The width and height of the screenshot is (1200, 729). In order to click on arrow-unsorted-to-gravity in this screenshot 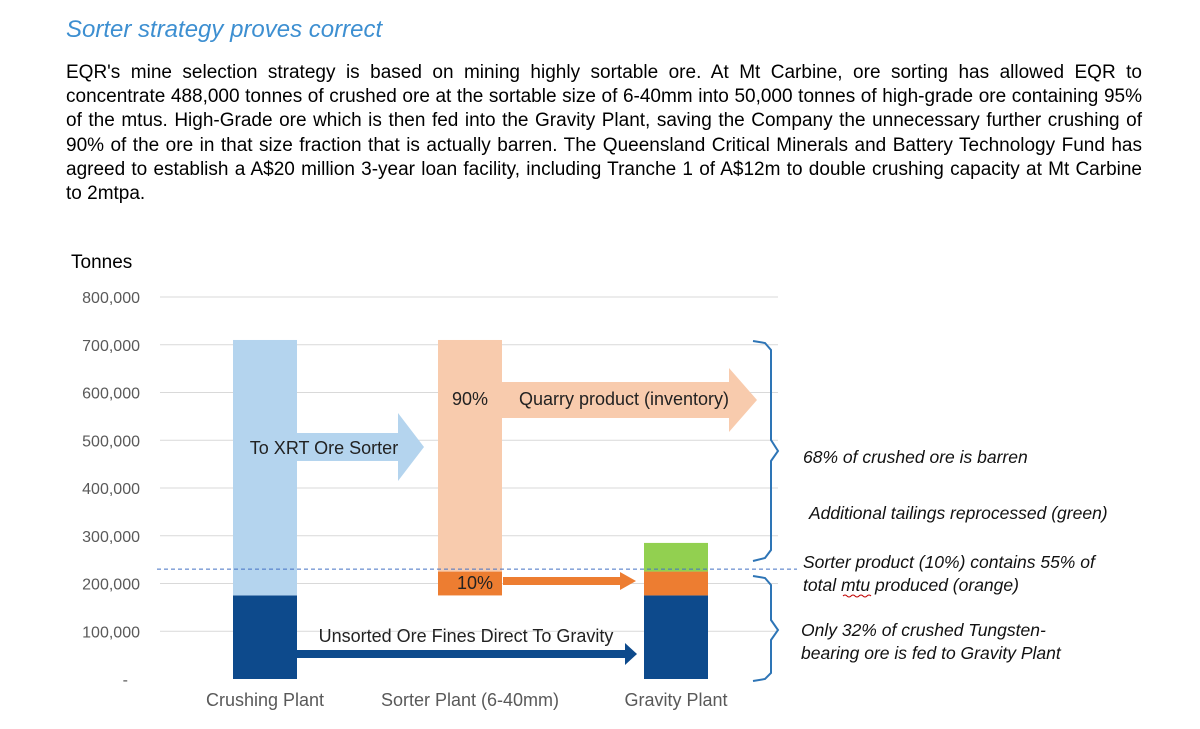, I will do `click(467, 654)`.